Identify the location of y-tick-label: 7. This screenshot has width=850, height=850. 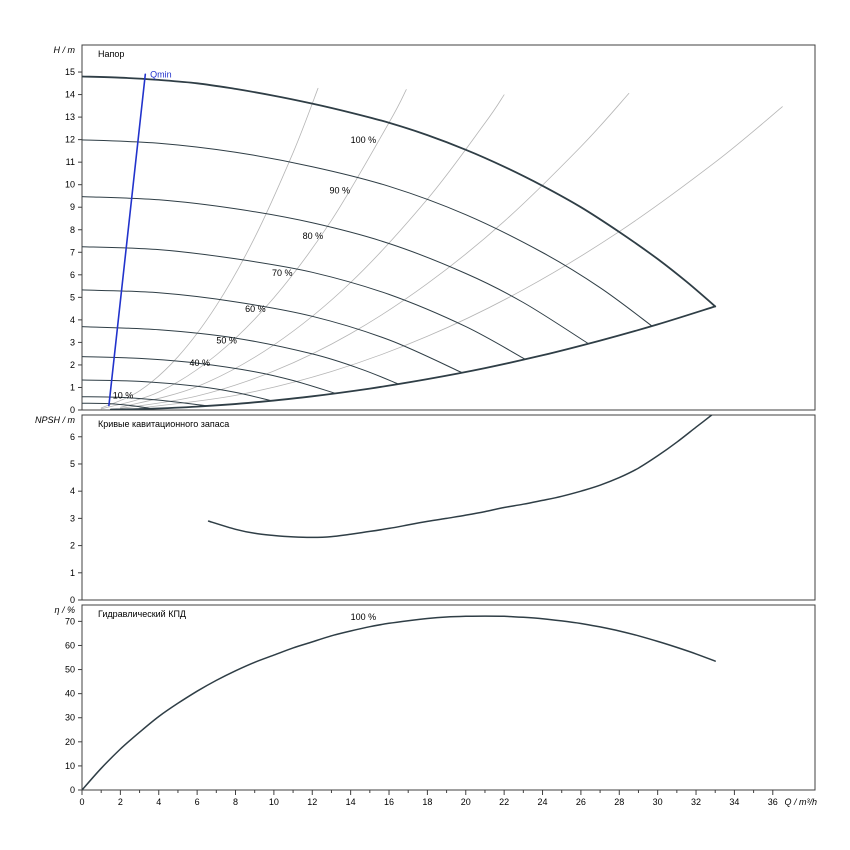
(72, 252).